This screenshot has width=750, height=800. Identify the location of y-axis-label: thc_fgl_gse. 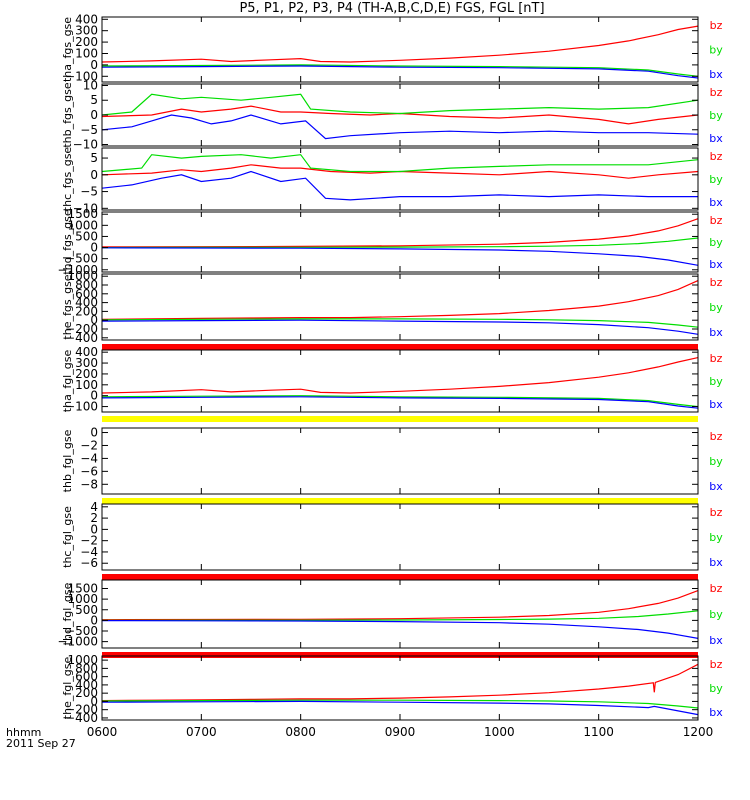
(67, 537).